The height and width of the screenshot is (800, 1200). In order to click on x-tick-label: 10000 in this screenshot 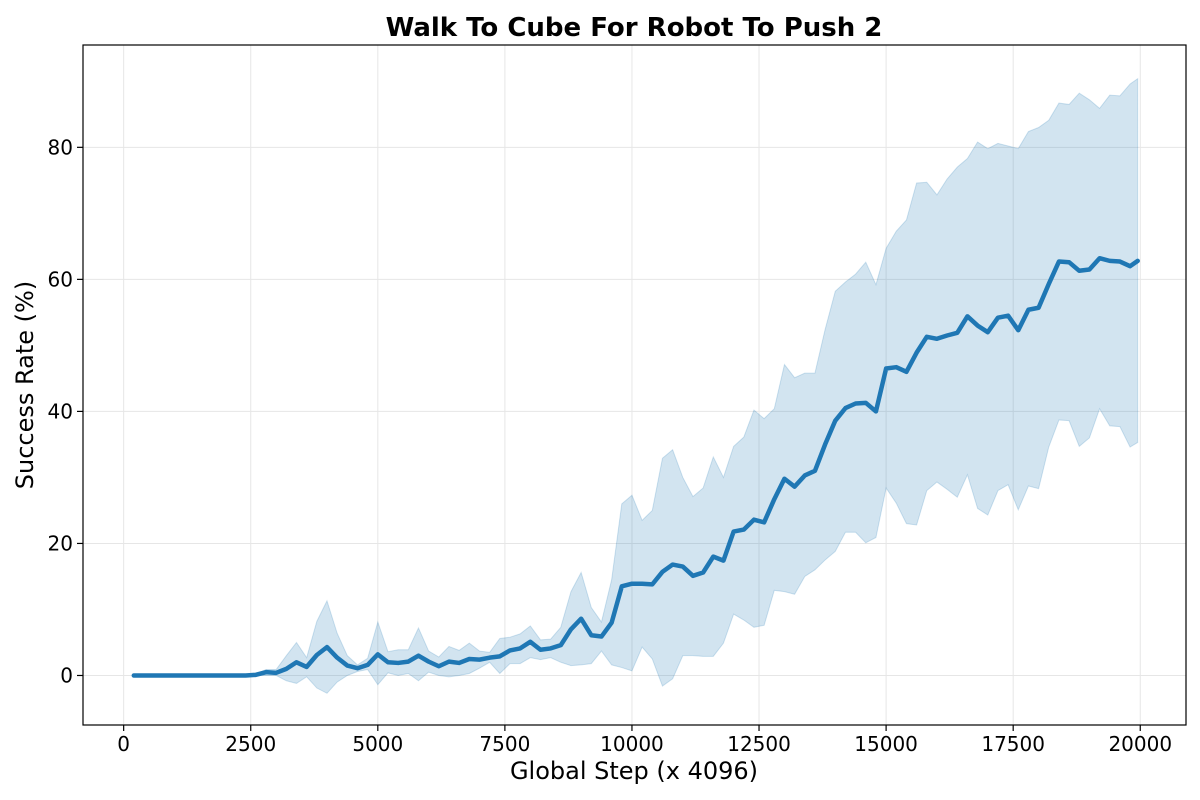, I will do `click(632, 744)`.